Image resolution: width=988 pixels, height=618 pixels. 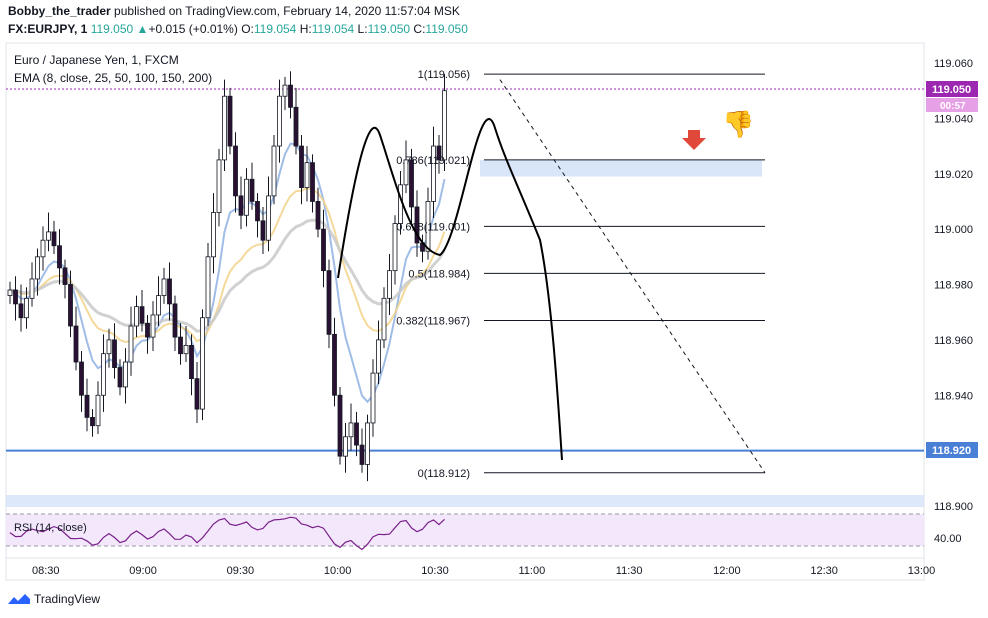 I want to click on level-price-tag, so click(x=952, y=450).